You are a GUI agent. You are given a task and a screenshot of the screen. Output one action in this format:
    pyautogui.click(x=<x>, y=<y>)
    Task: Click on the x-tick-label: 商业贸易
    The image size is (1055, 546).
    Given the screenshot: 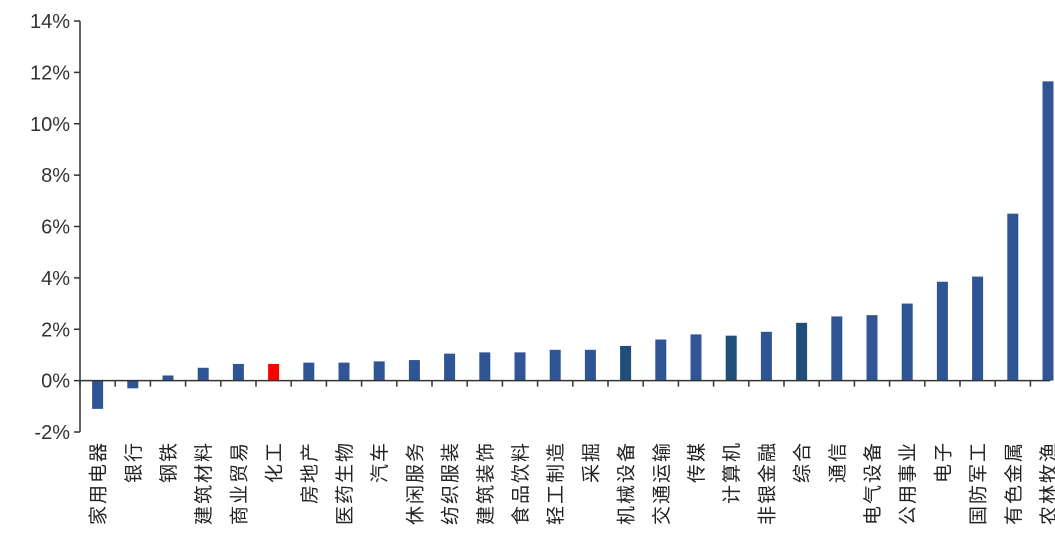 What is the action you would take?
    pyautogui.click(x=239, y=483)
    